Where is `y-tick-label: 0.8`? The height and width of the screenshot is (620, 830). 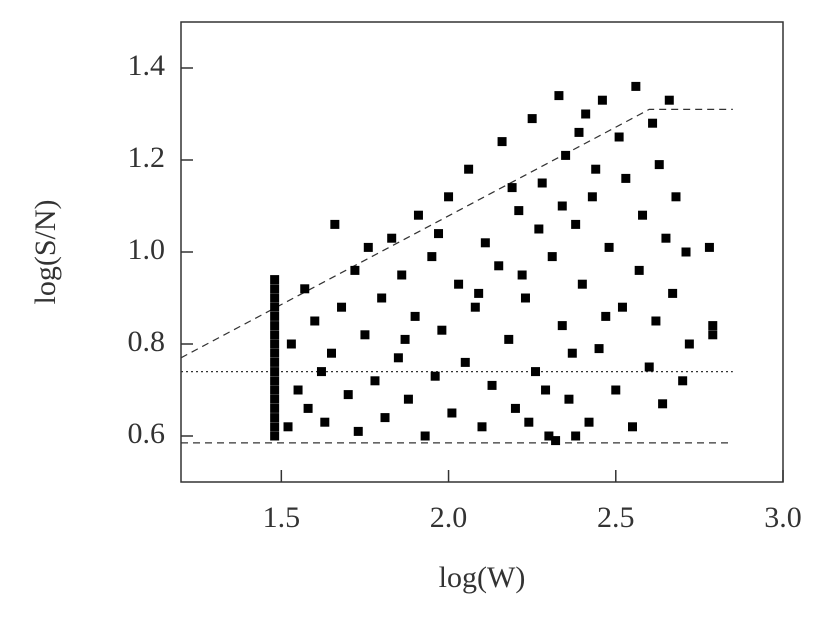 y-tick-label: 0.8 is located at coordinates (147, 341).